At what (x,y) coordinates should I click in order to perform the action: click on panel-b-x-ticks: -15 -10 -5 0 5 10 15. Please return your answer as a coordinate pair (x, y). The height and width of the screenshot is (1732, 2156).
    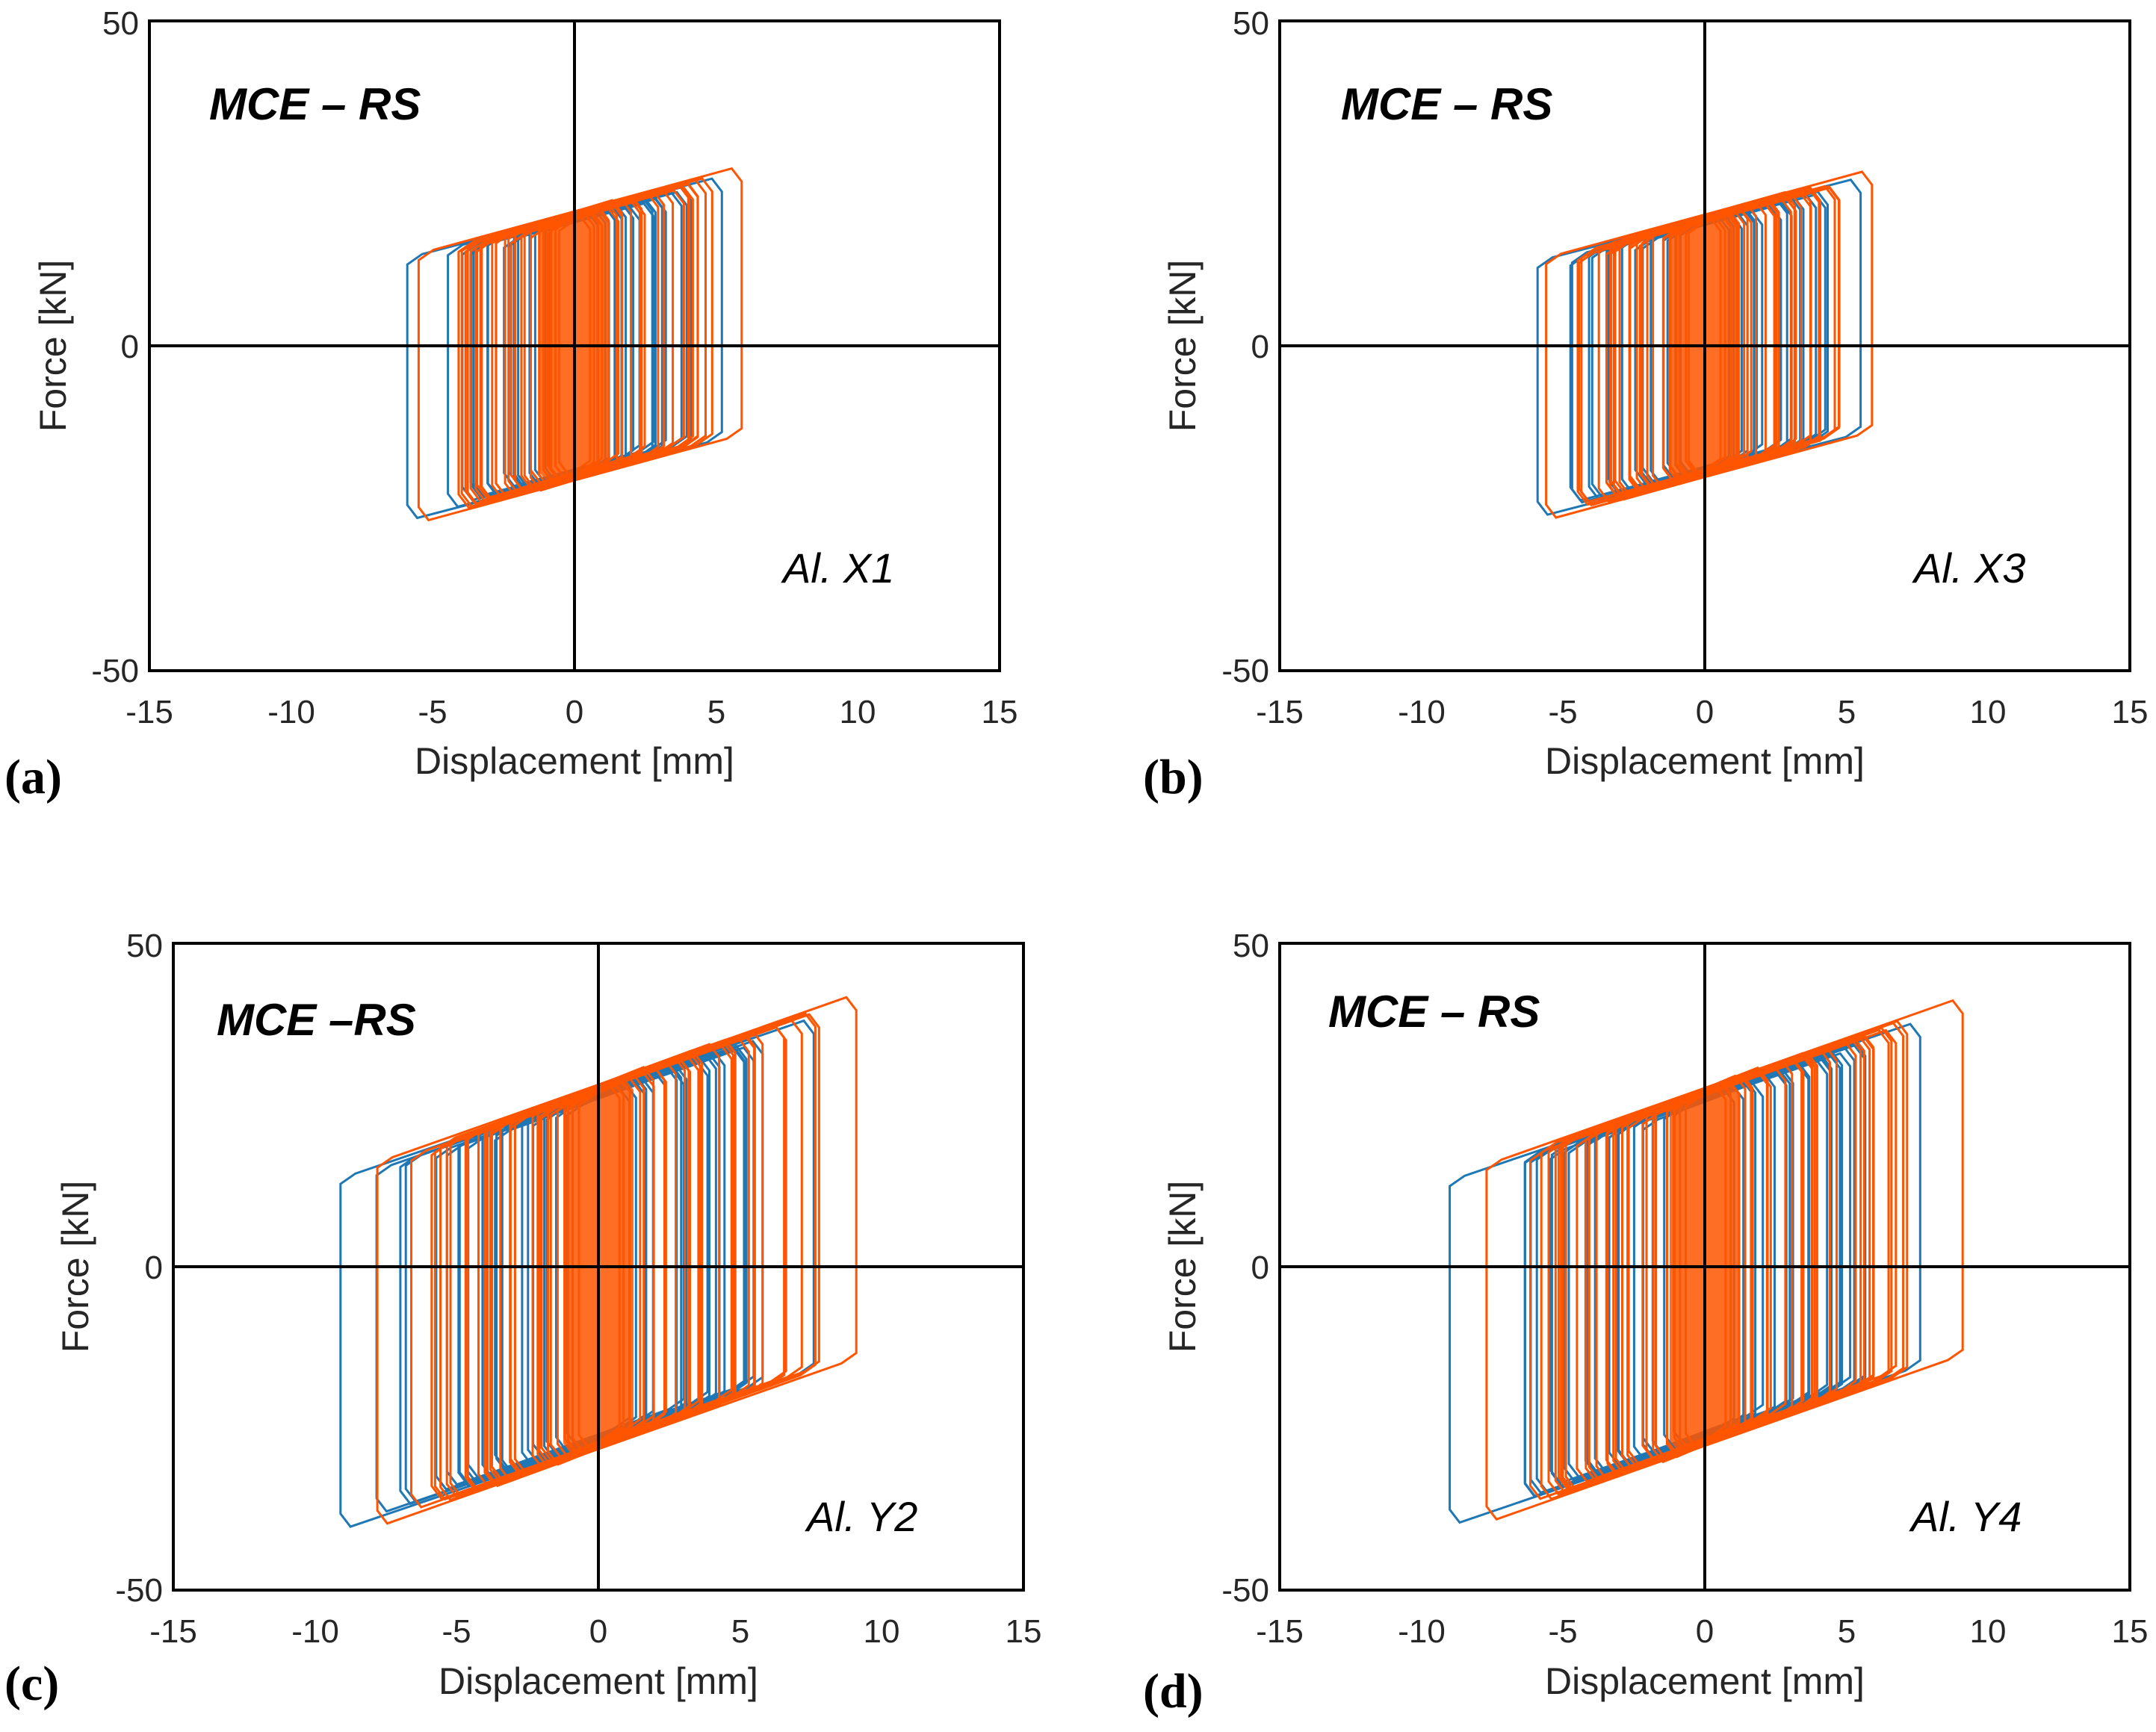
    Looking at the image, I should click on (1702, 712).